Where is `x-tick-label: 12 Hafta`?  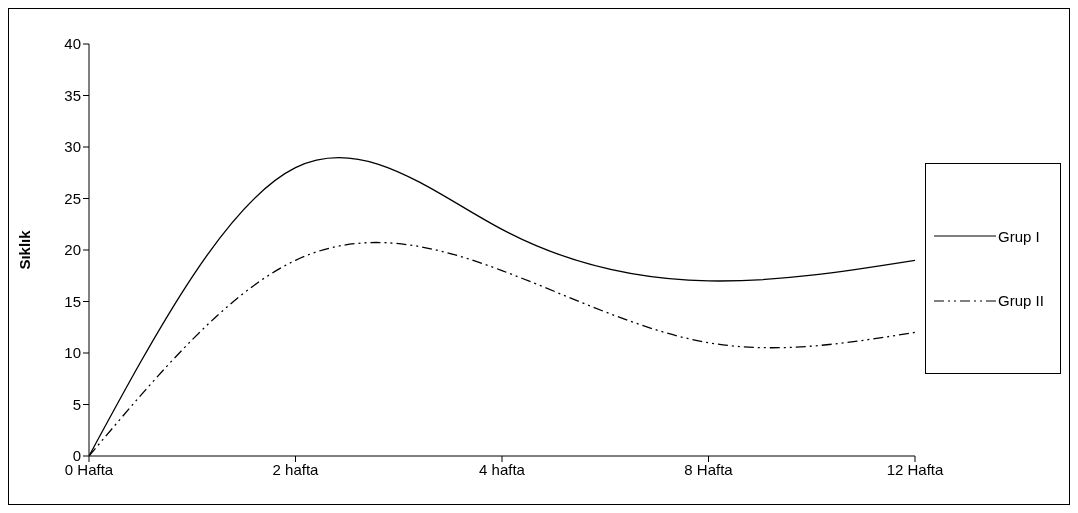 x-tick-label: 12 Hafta is located at coordinates (915, 469).